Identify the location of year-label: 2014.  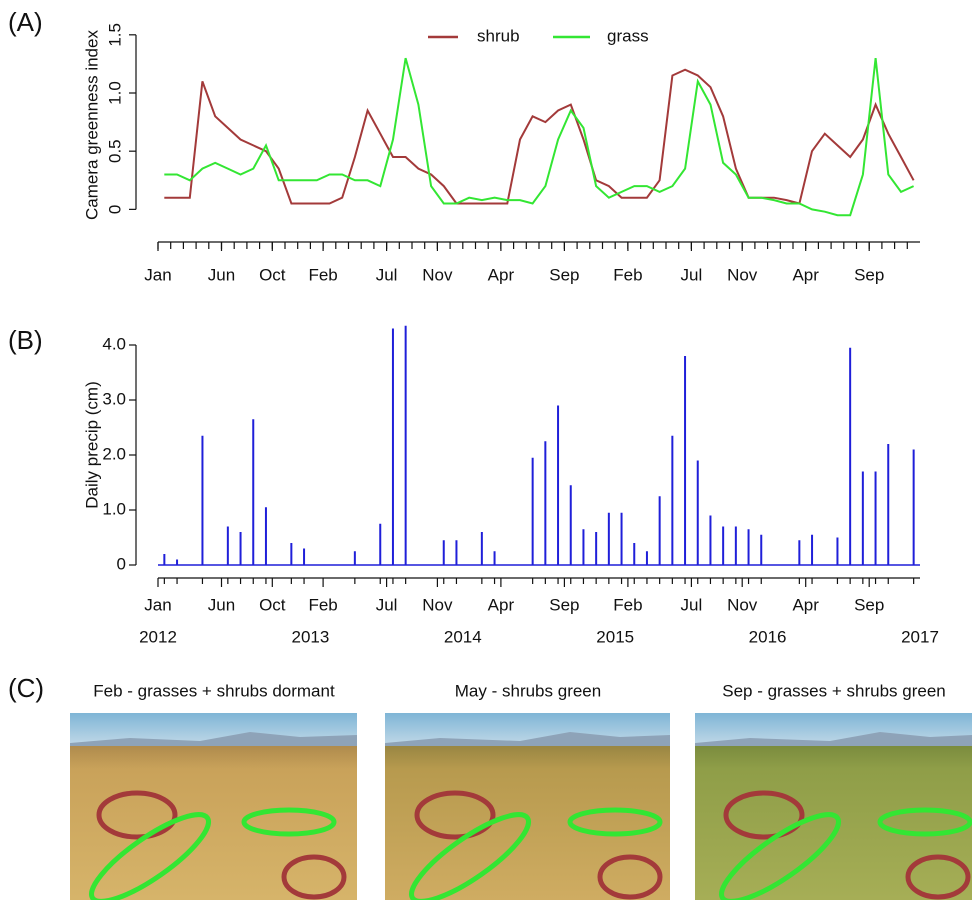
(463, 636).